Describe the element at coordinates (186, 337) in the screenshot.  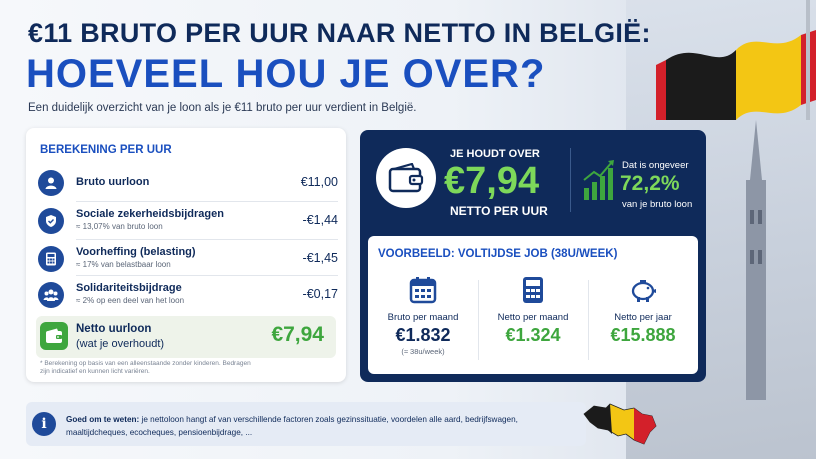
I see `netto-summary: Netto uurloon (wat je overhoudt) €7,94` at that location.